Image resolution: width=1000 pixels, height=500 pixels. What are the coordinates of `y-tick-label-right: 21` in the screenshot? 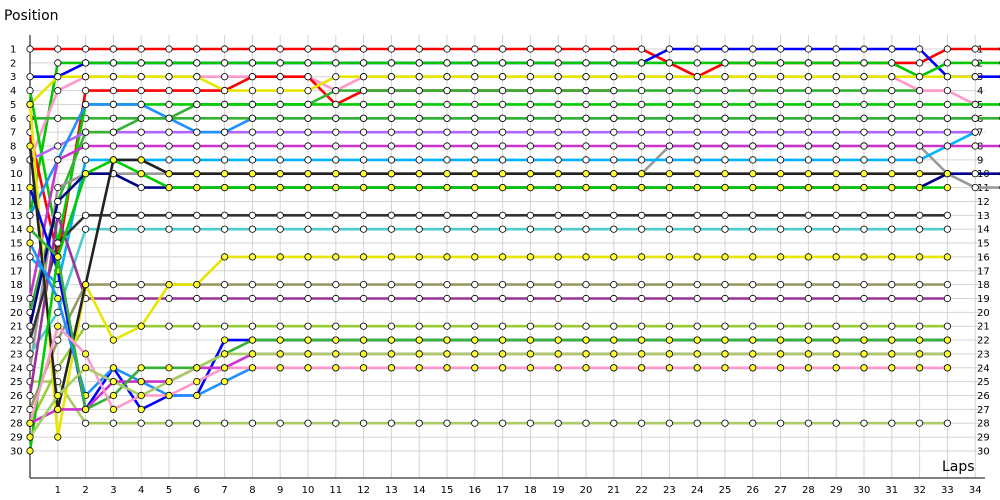 It's located at (983, 327).